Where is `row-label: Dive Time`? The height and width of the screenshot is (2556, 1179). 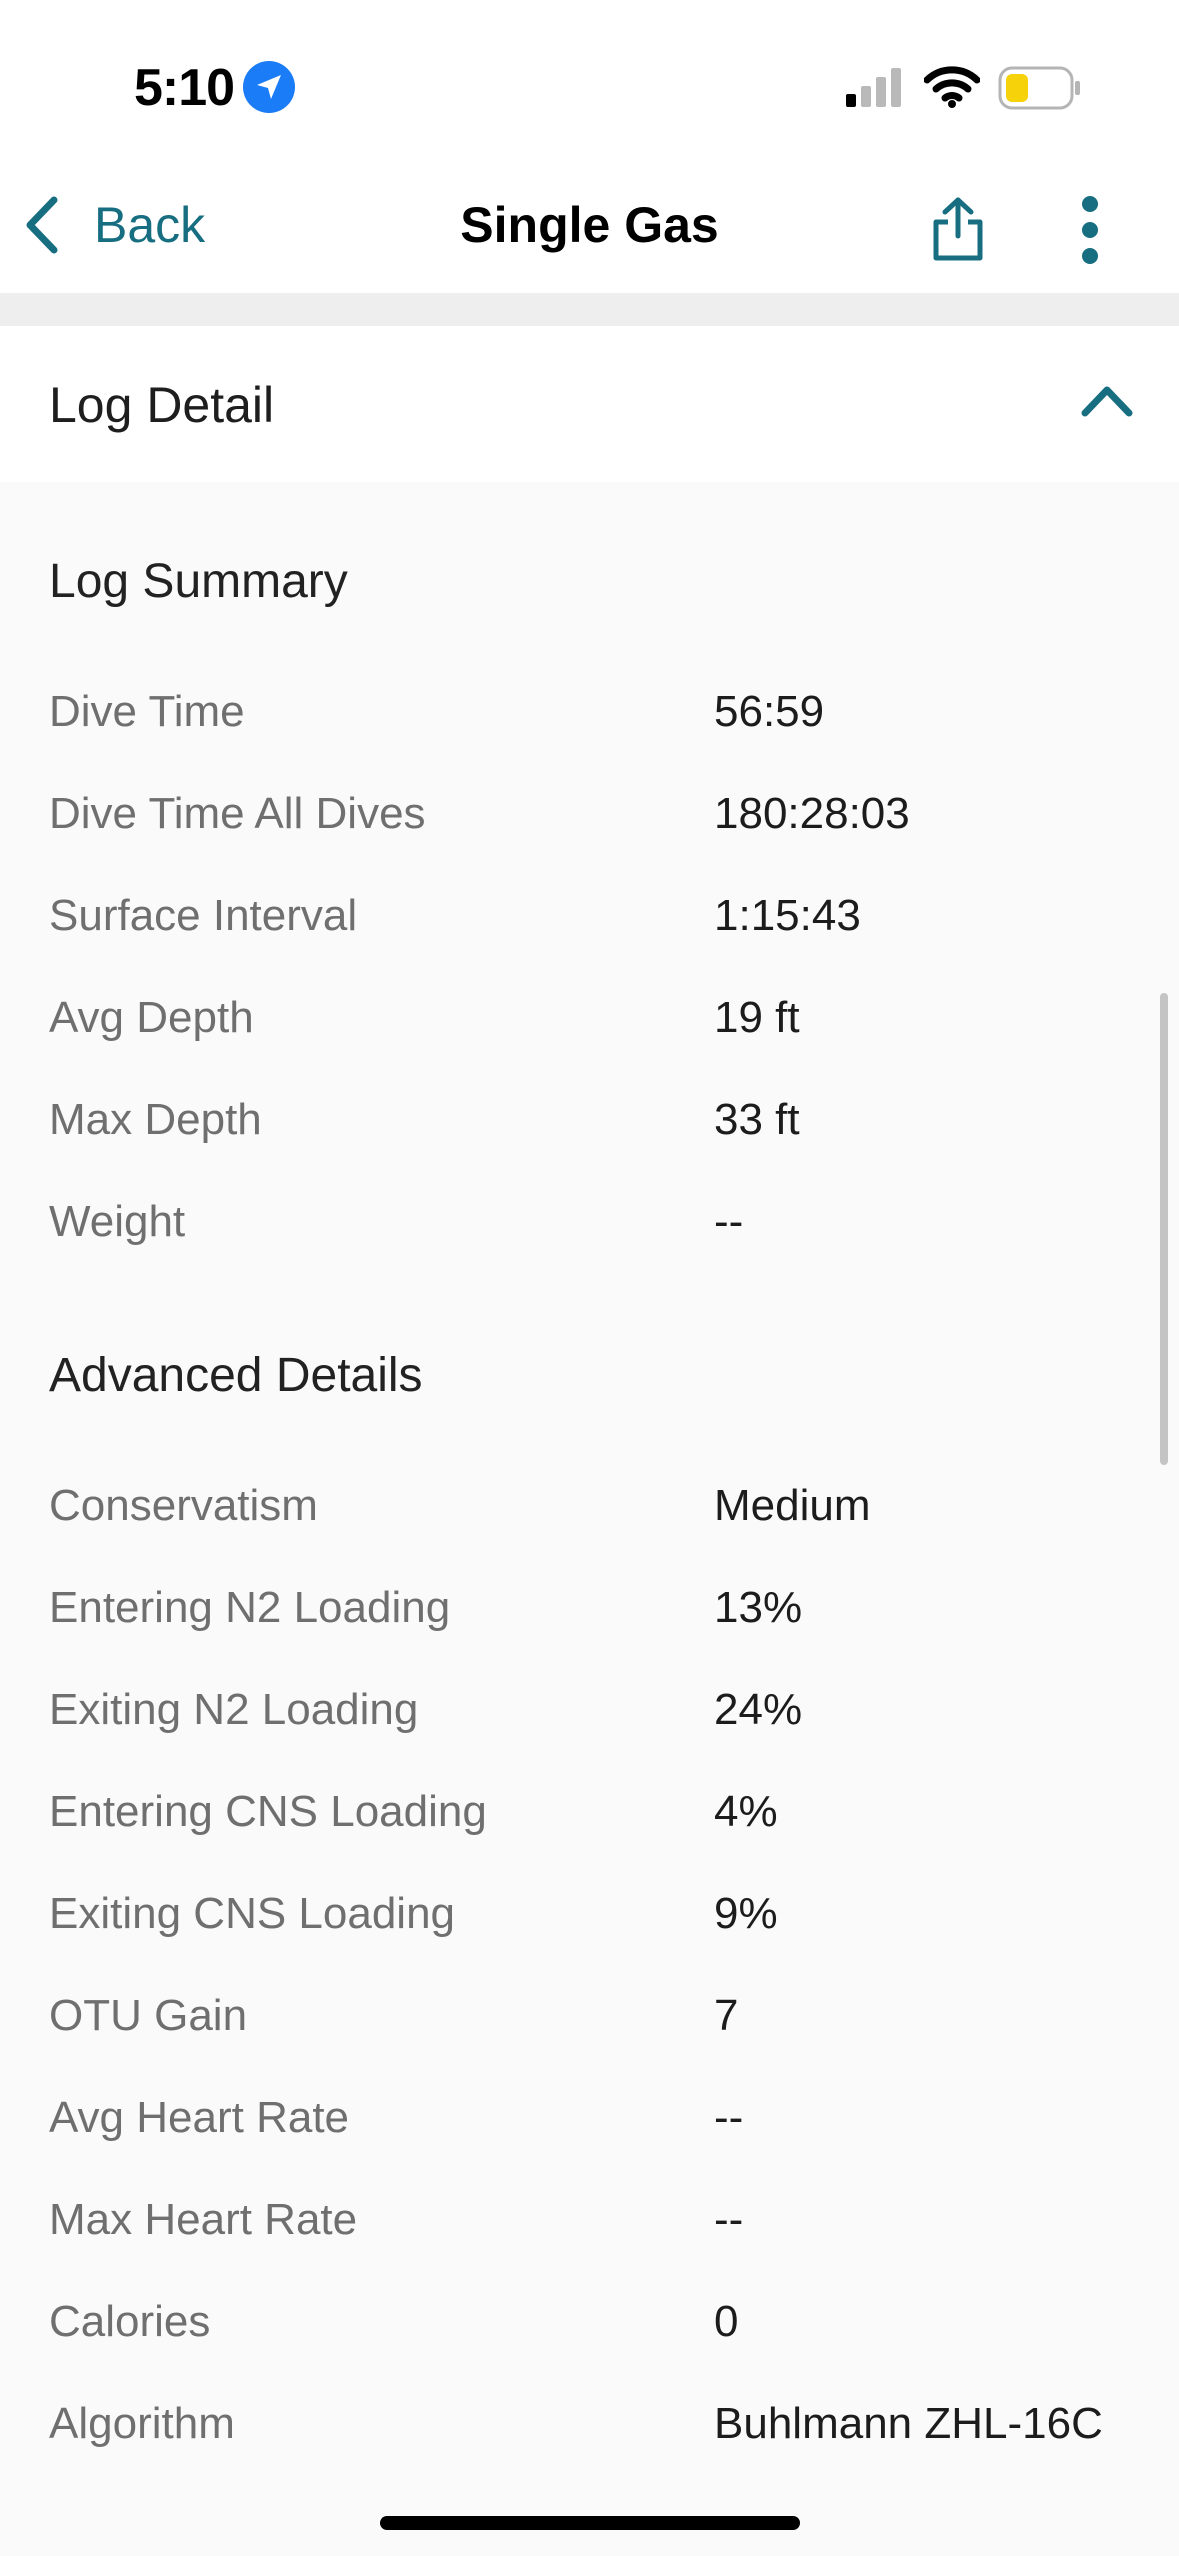
row-label: Dive Time is located at coordinates (147, 711).